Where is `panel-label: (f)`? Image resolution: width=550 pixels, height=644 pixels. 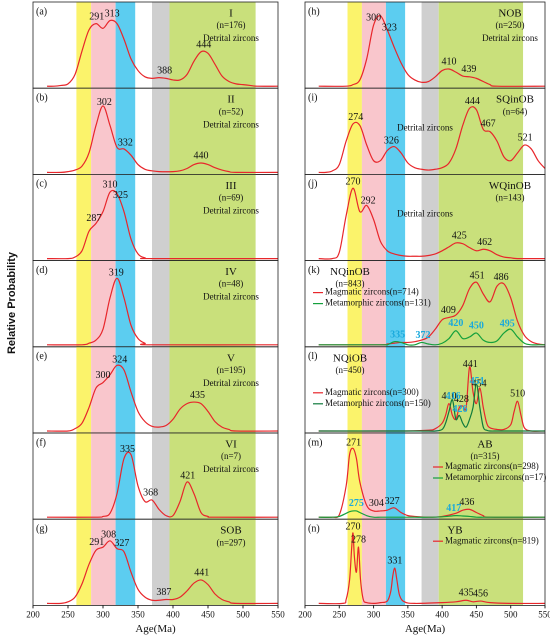 panel-label: (f) is located at coordinates (41, 442).